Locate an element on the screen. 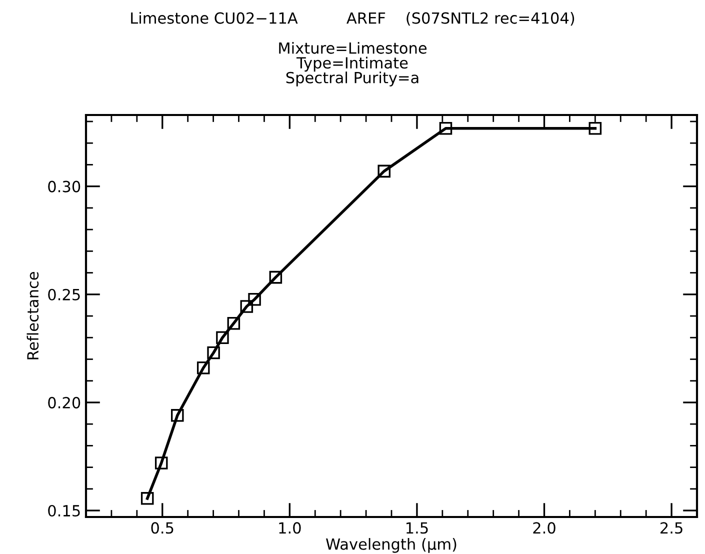  x-tick-label: 2.0 is located at coordinates (544, 528).